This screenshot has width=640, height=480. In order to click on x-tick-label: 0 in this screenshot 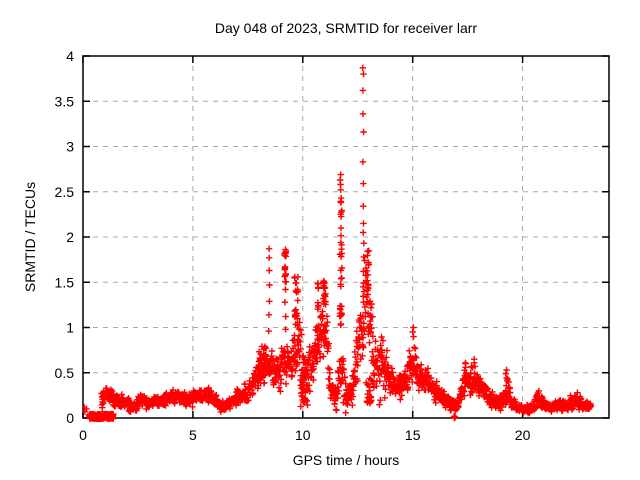, I will do `click(83, 435)`.